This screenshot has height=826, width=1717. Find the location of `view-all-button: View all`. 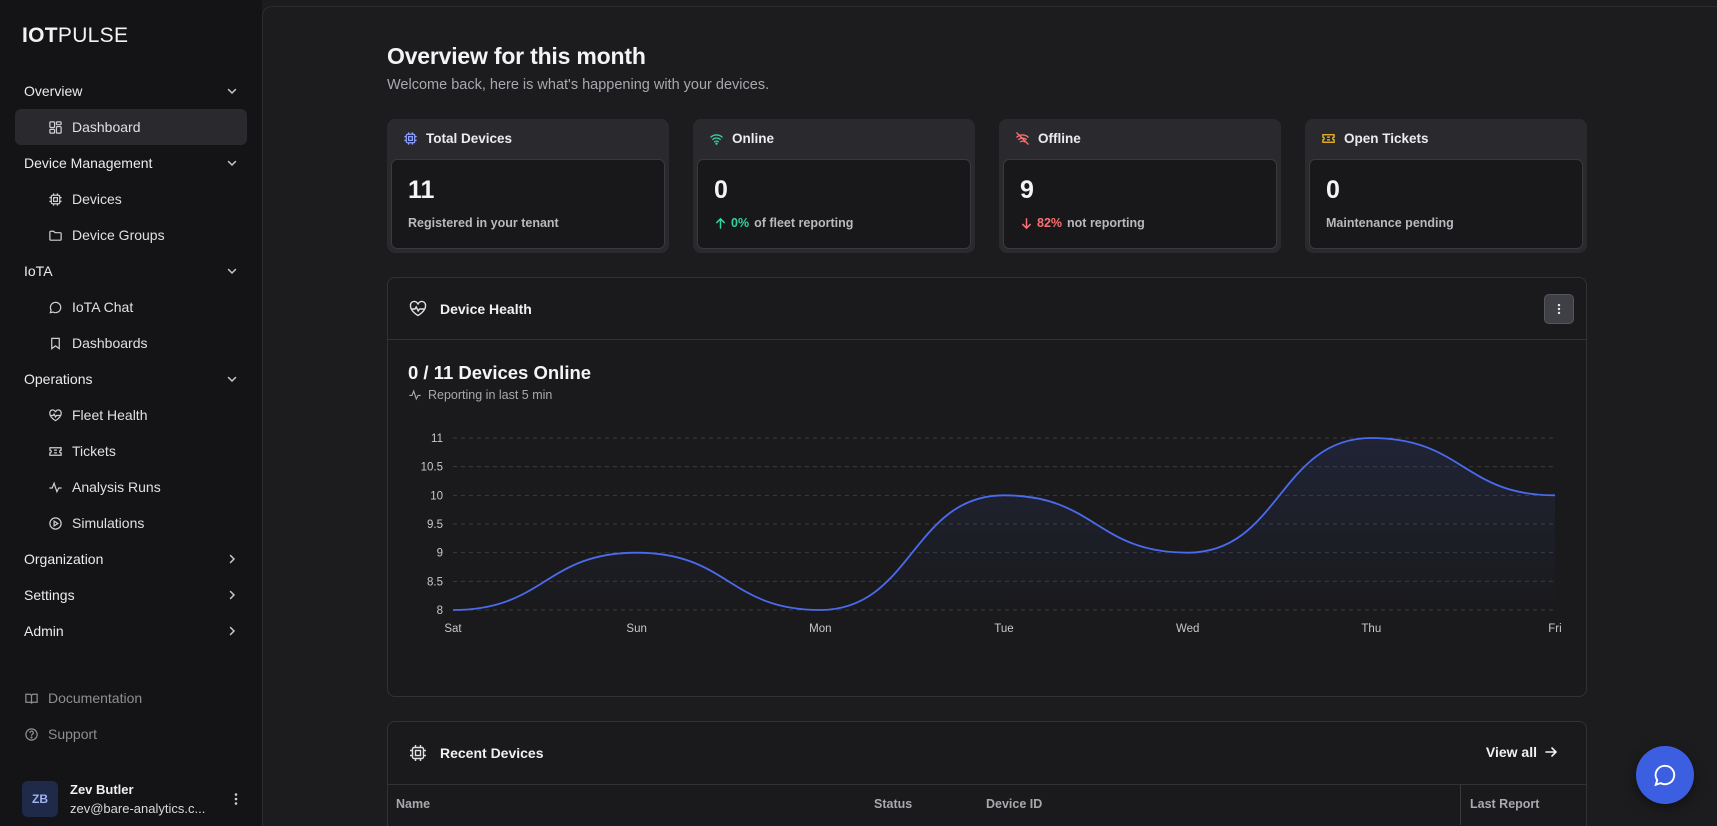

view-all-button: View all is located at coordinates (1522, 752).